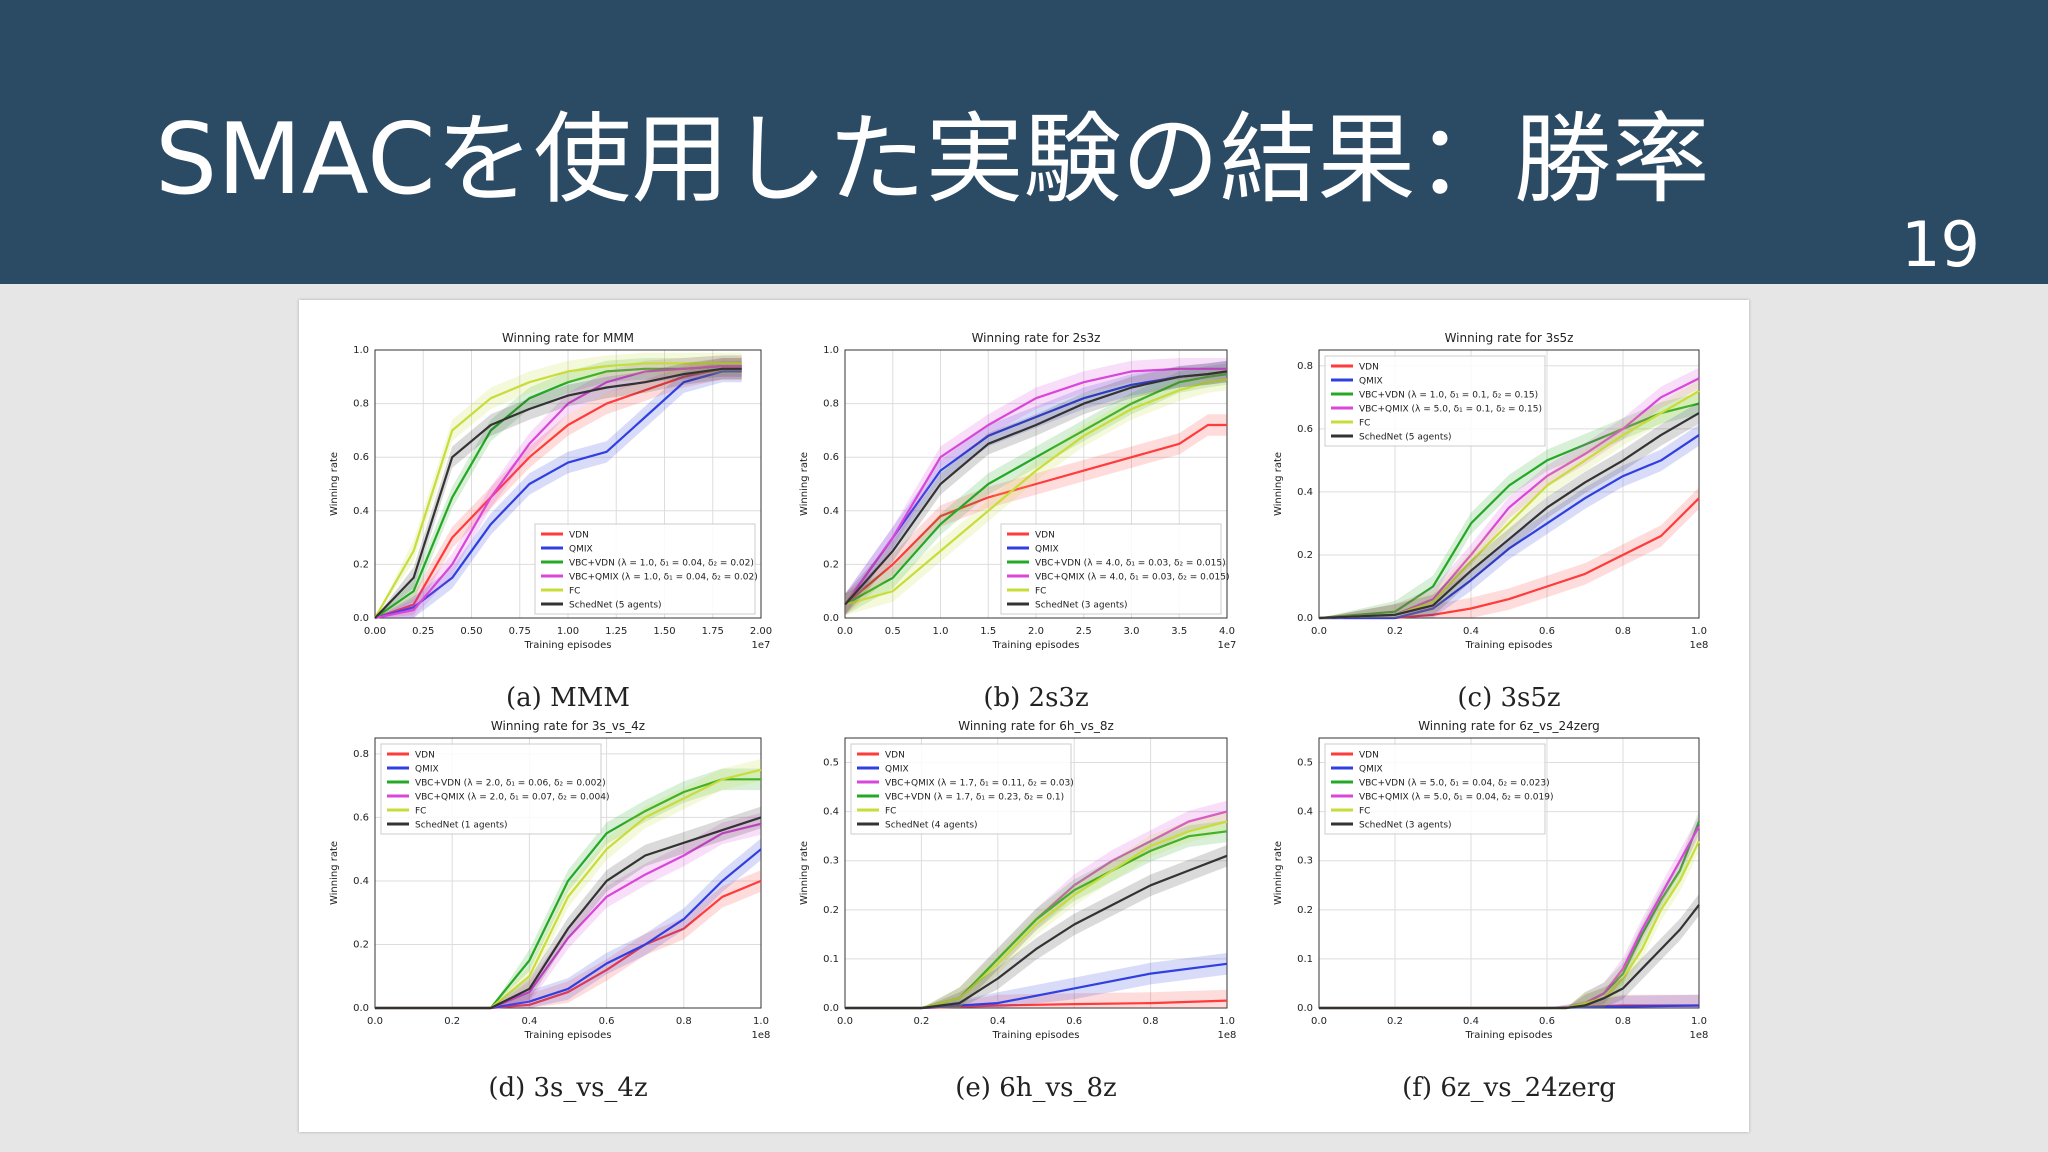  I want to click on x-tick-label: 1.50, so click(664, 631).